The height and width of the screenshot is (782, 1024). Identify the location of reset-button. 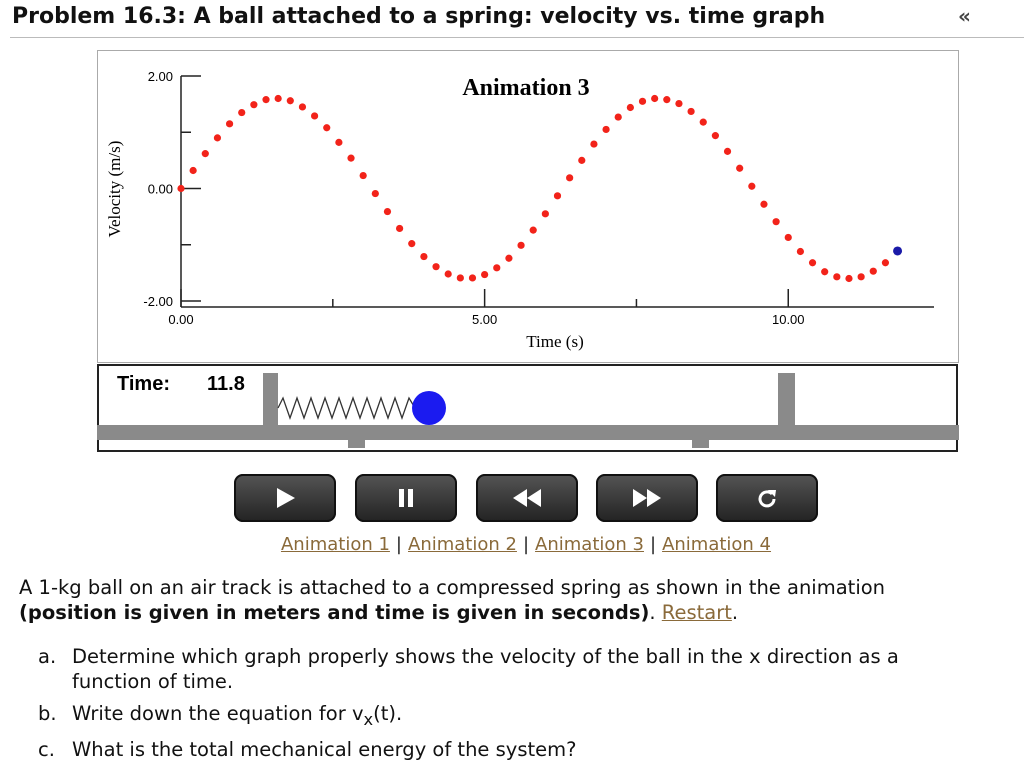
(767, 498).